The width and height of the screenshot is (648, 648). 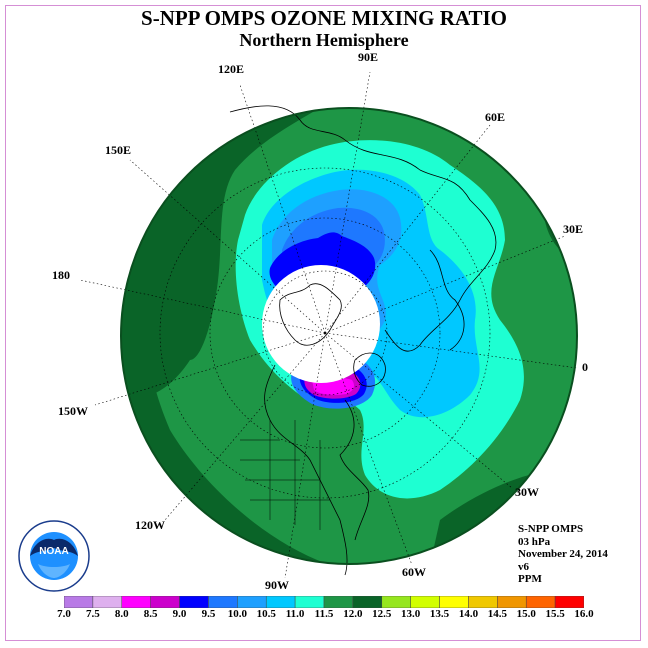 What do you see at coordinates (439, 614) in the screenshot?
I see `colorbar-tick-label: 13.5` at bounding box center [439, 614].